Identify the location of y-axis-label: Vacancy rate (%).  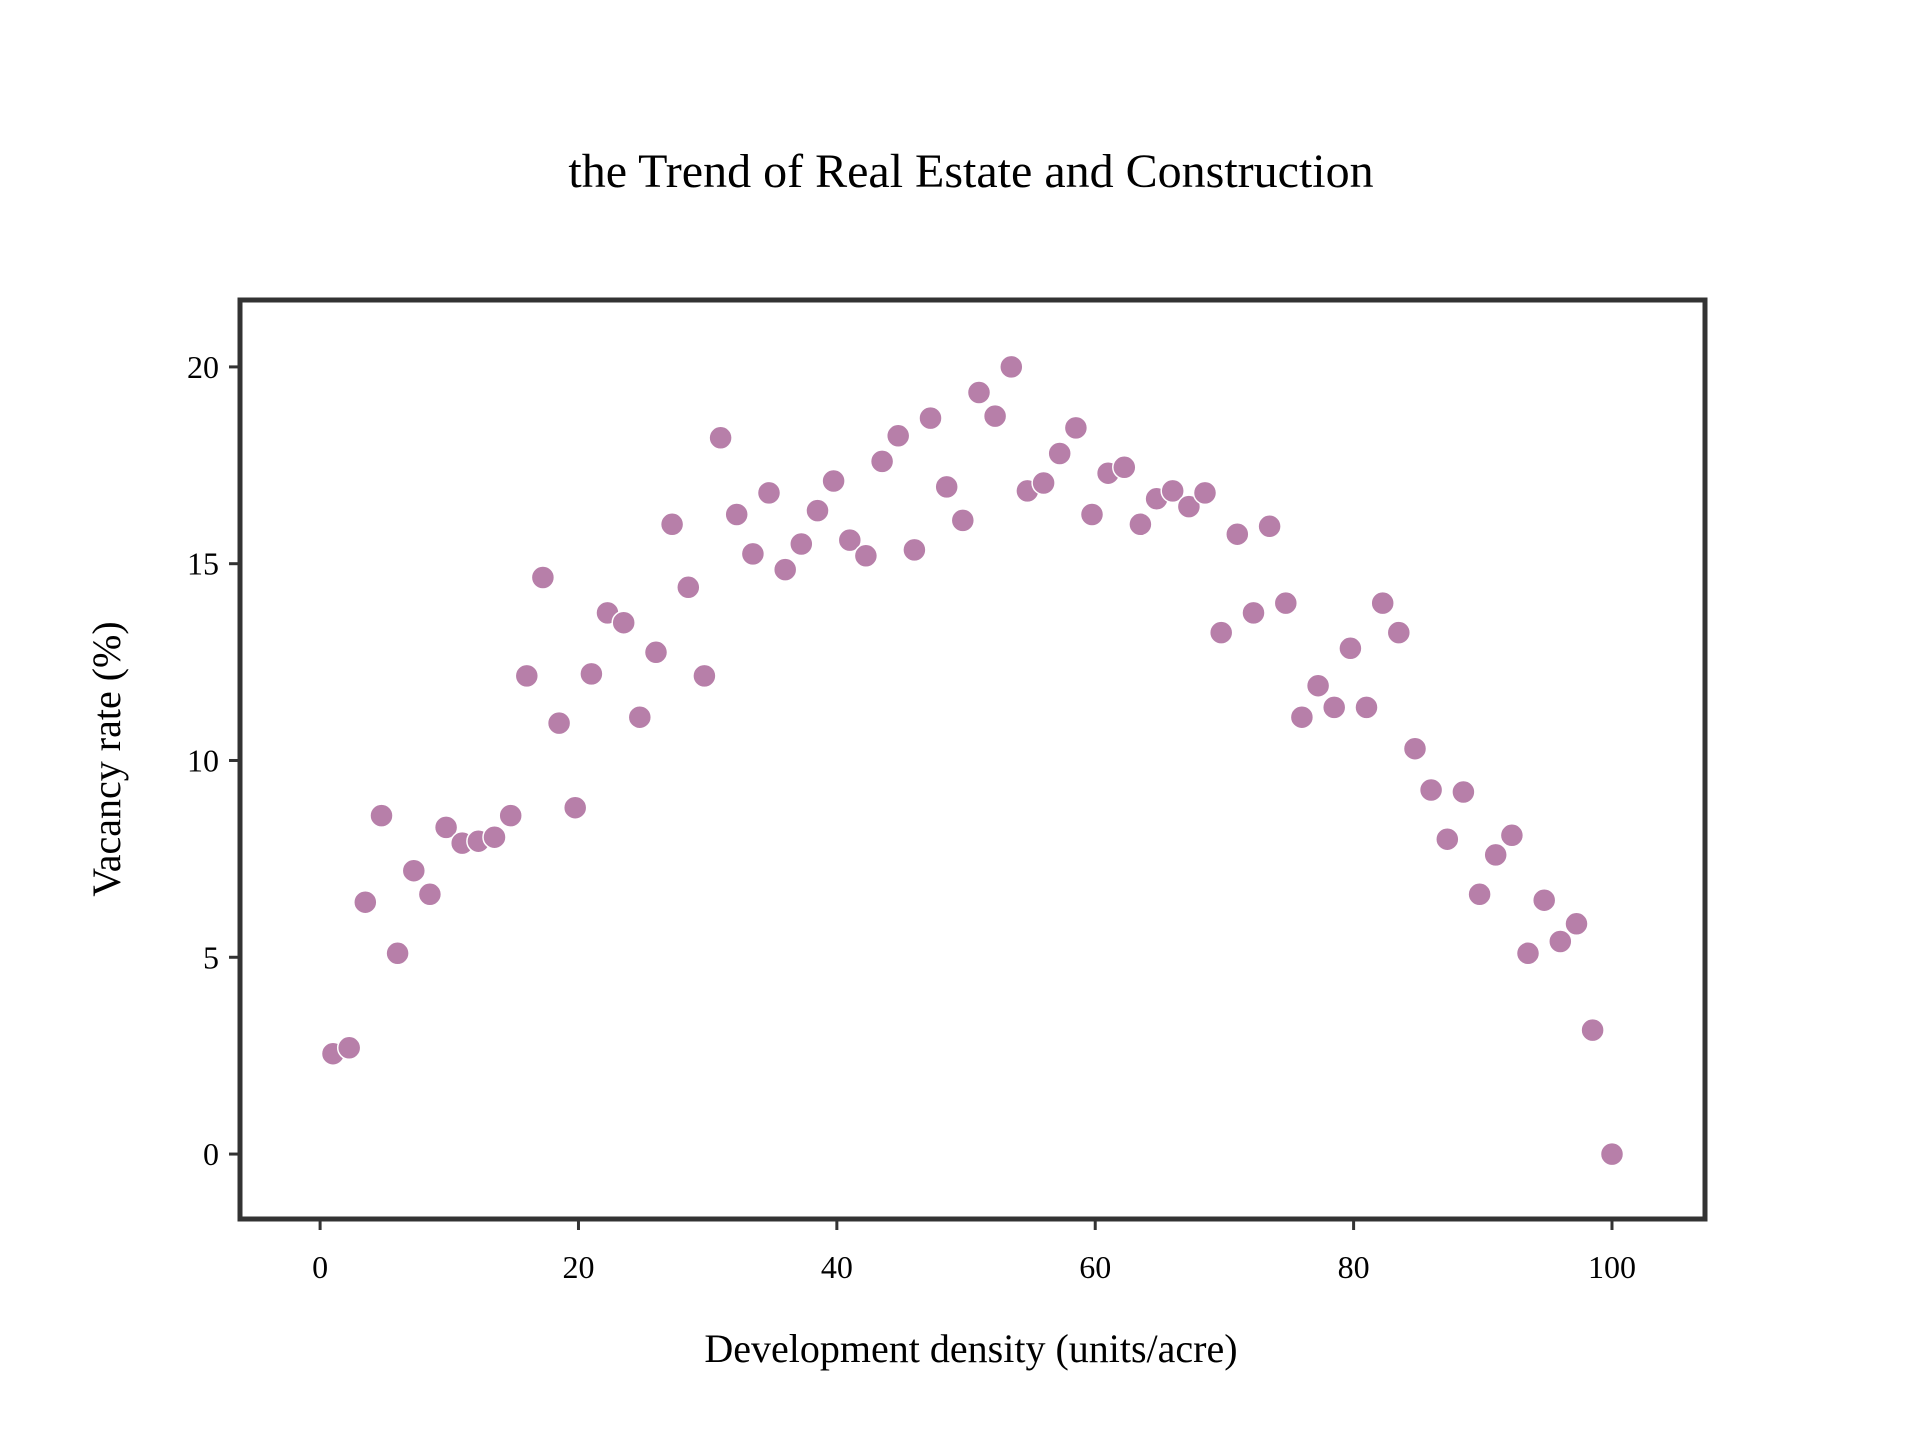
(106, 758).